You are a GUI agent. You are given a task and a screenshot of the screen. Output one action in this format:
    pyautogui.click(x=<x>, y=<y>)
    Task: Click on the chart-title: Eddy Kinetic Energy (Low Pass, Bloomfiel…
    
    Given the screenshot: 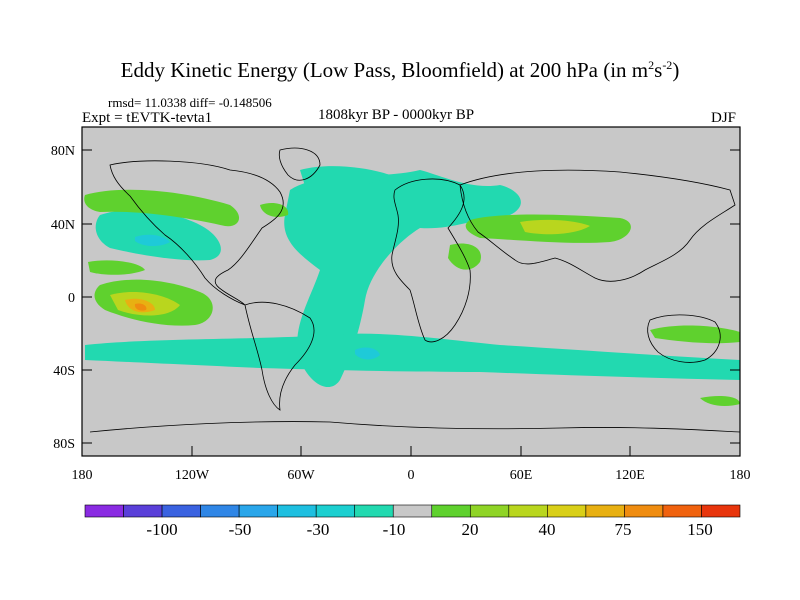 What is the action you would take?
    pyautogui.click(x=400, y=70)
    